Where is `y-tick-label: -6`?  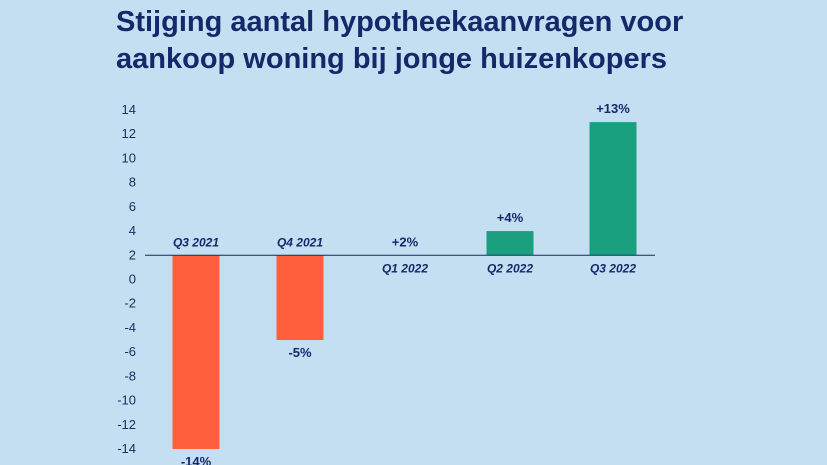
y-tick-label: -6 is located at coordinates (130, 351).